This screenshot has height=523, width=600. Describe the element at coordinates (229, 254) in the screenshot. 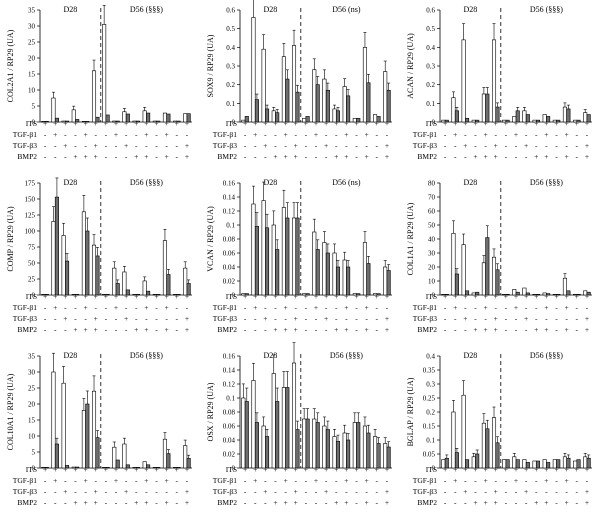

I see `y-tick-label: 0.06` at that location.